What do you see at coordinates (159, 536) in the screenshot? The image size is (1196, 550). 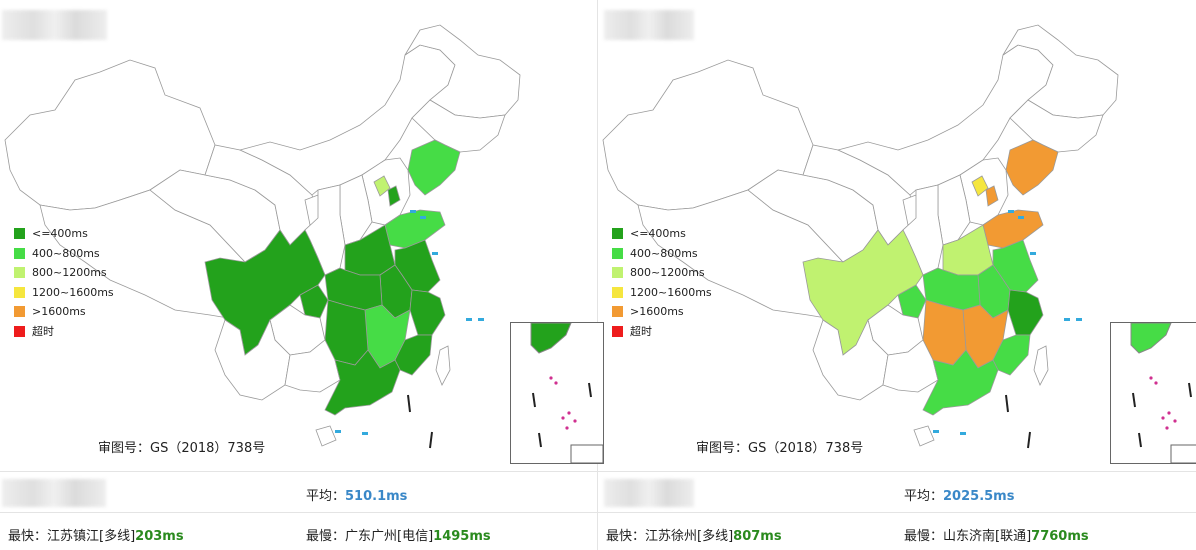 I see `fastest-value: 203ms` at bounding box center [159, 536].